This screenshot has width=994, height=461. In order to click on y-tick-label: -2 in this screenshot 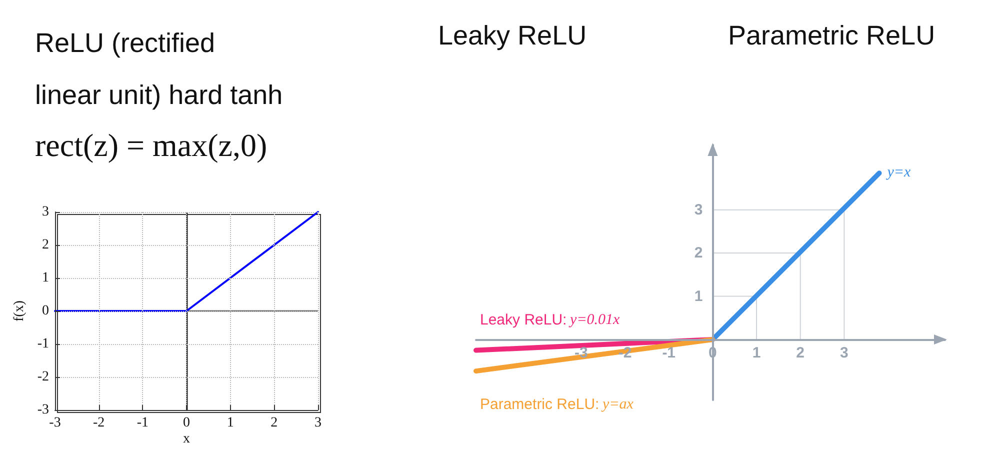, I will do `click(43, 377)`.